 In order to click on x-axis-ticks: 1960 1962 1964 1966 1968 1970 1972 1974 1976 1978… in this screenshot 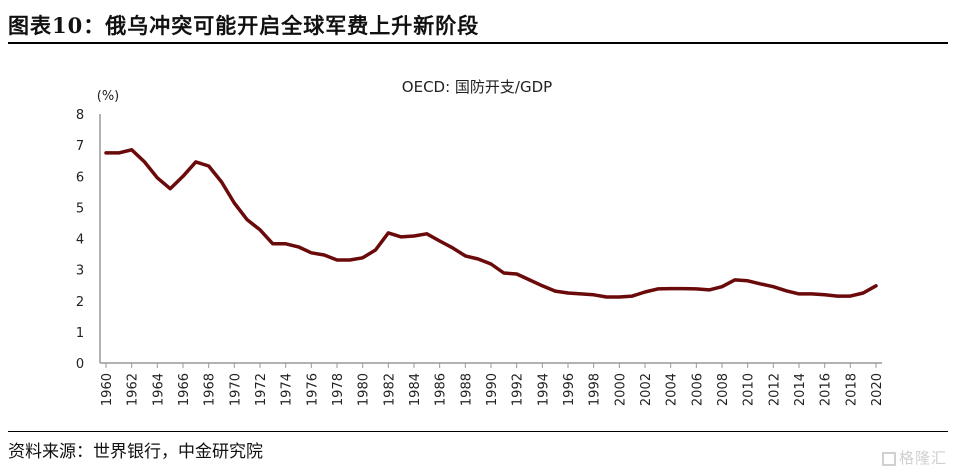, I will do `click(492, 384)`.